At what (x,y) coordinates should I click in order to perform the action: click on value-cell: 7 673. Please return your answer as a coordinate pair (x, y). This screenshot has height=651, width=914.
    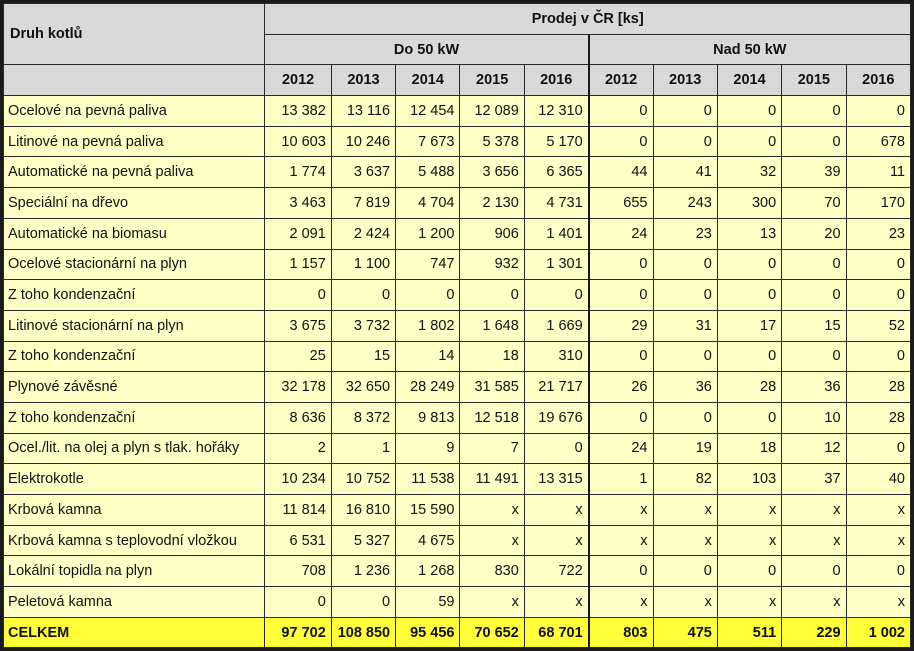
    Looking at the image, I should click on (428, 141).